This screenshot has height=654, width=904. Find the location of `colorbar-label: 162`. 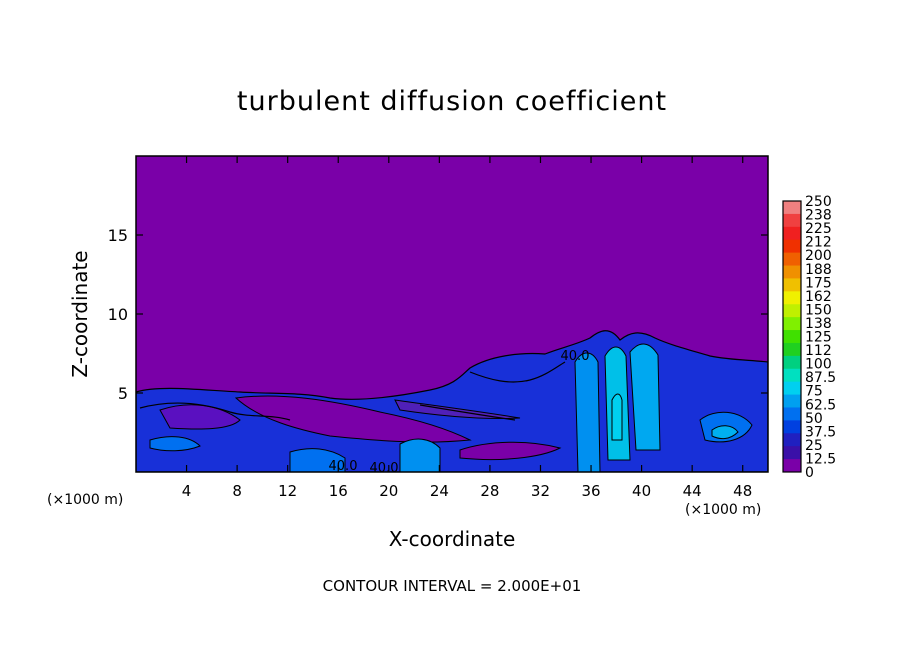

colorbar-label: 162 is located at coordinates (818, 297).